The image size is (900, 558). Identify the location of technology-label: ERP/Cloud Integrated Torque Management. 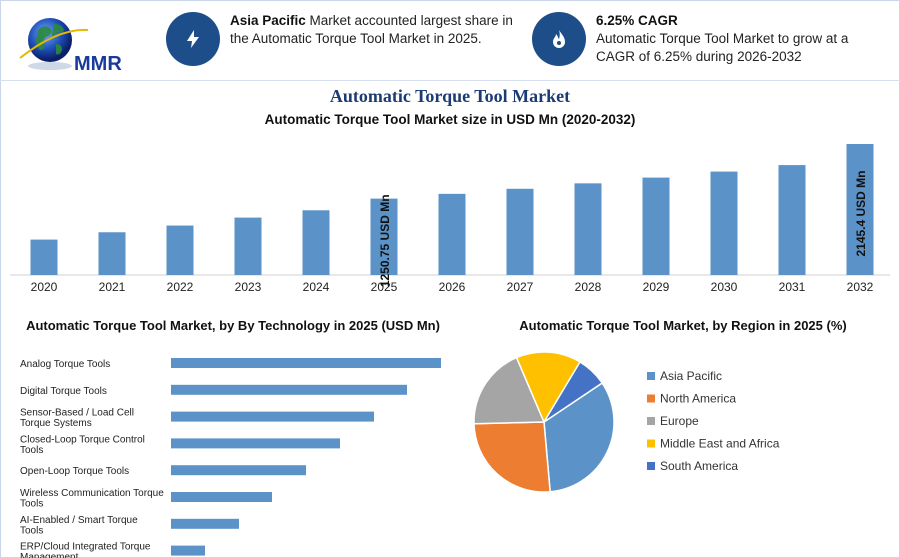
(85, 550).